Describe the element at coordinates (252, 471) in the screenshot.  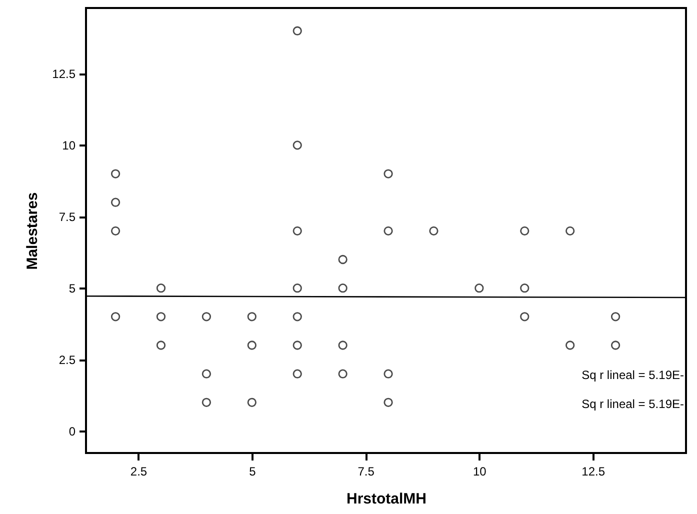
I see `x-tick-label: 5` at that location.